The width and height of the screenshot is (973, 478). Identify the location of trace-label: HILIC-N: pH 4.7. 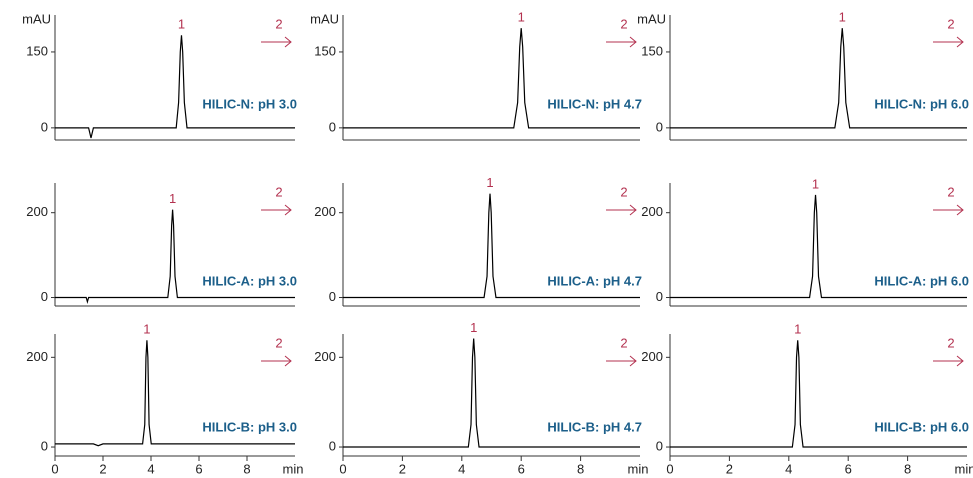
(594, 103).